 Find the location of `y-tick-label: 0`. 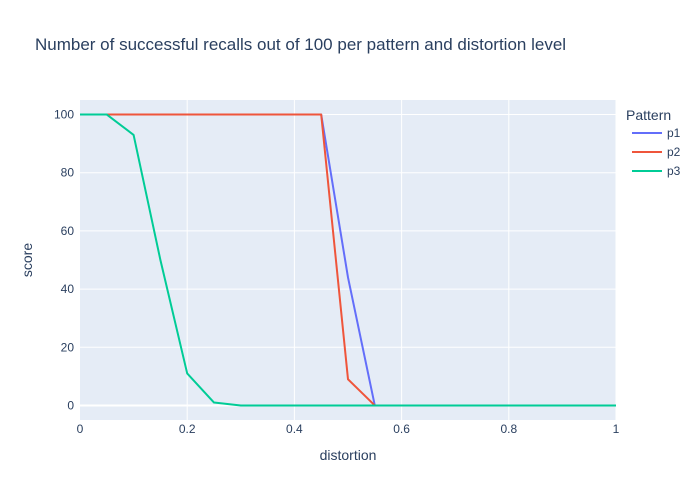

y-tick-label: 0 is located at coordinates (70, 405).